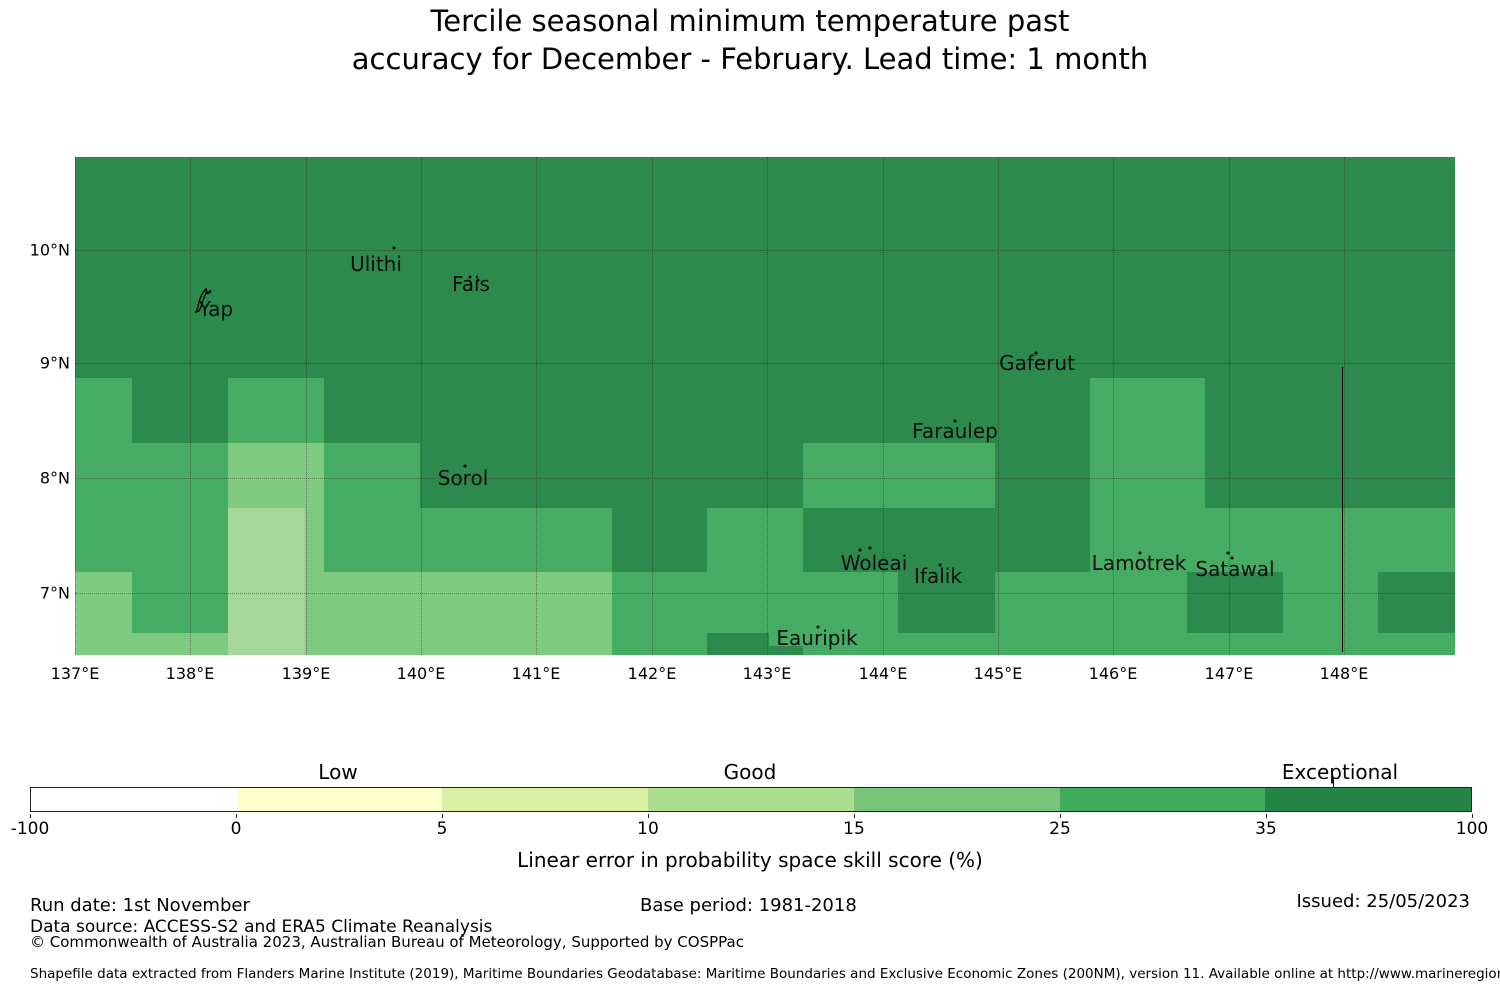 The height and width of the screenshot is (990, 1500). What do you see at coordinates (463, 478) in the screenshot?
I see `island-label-sorol: Sorol` at bounding box center [463, 478].